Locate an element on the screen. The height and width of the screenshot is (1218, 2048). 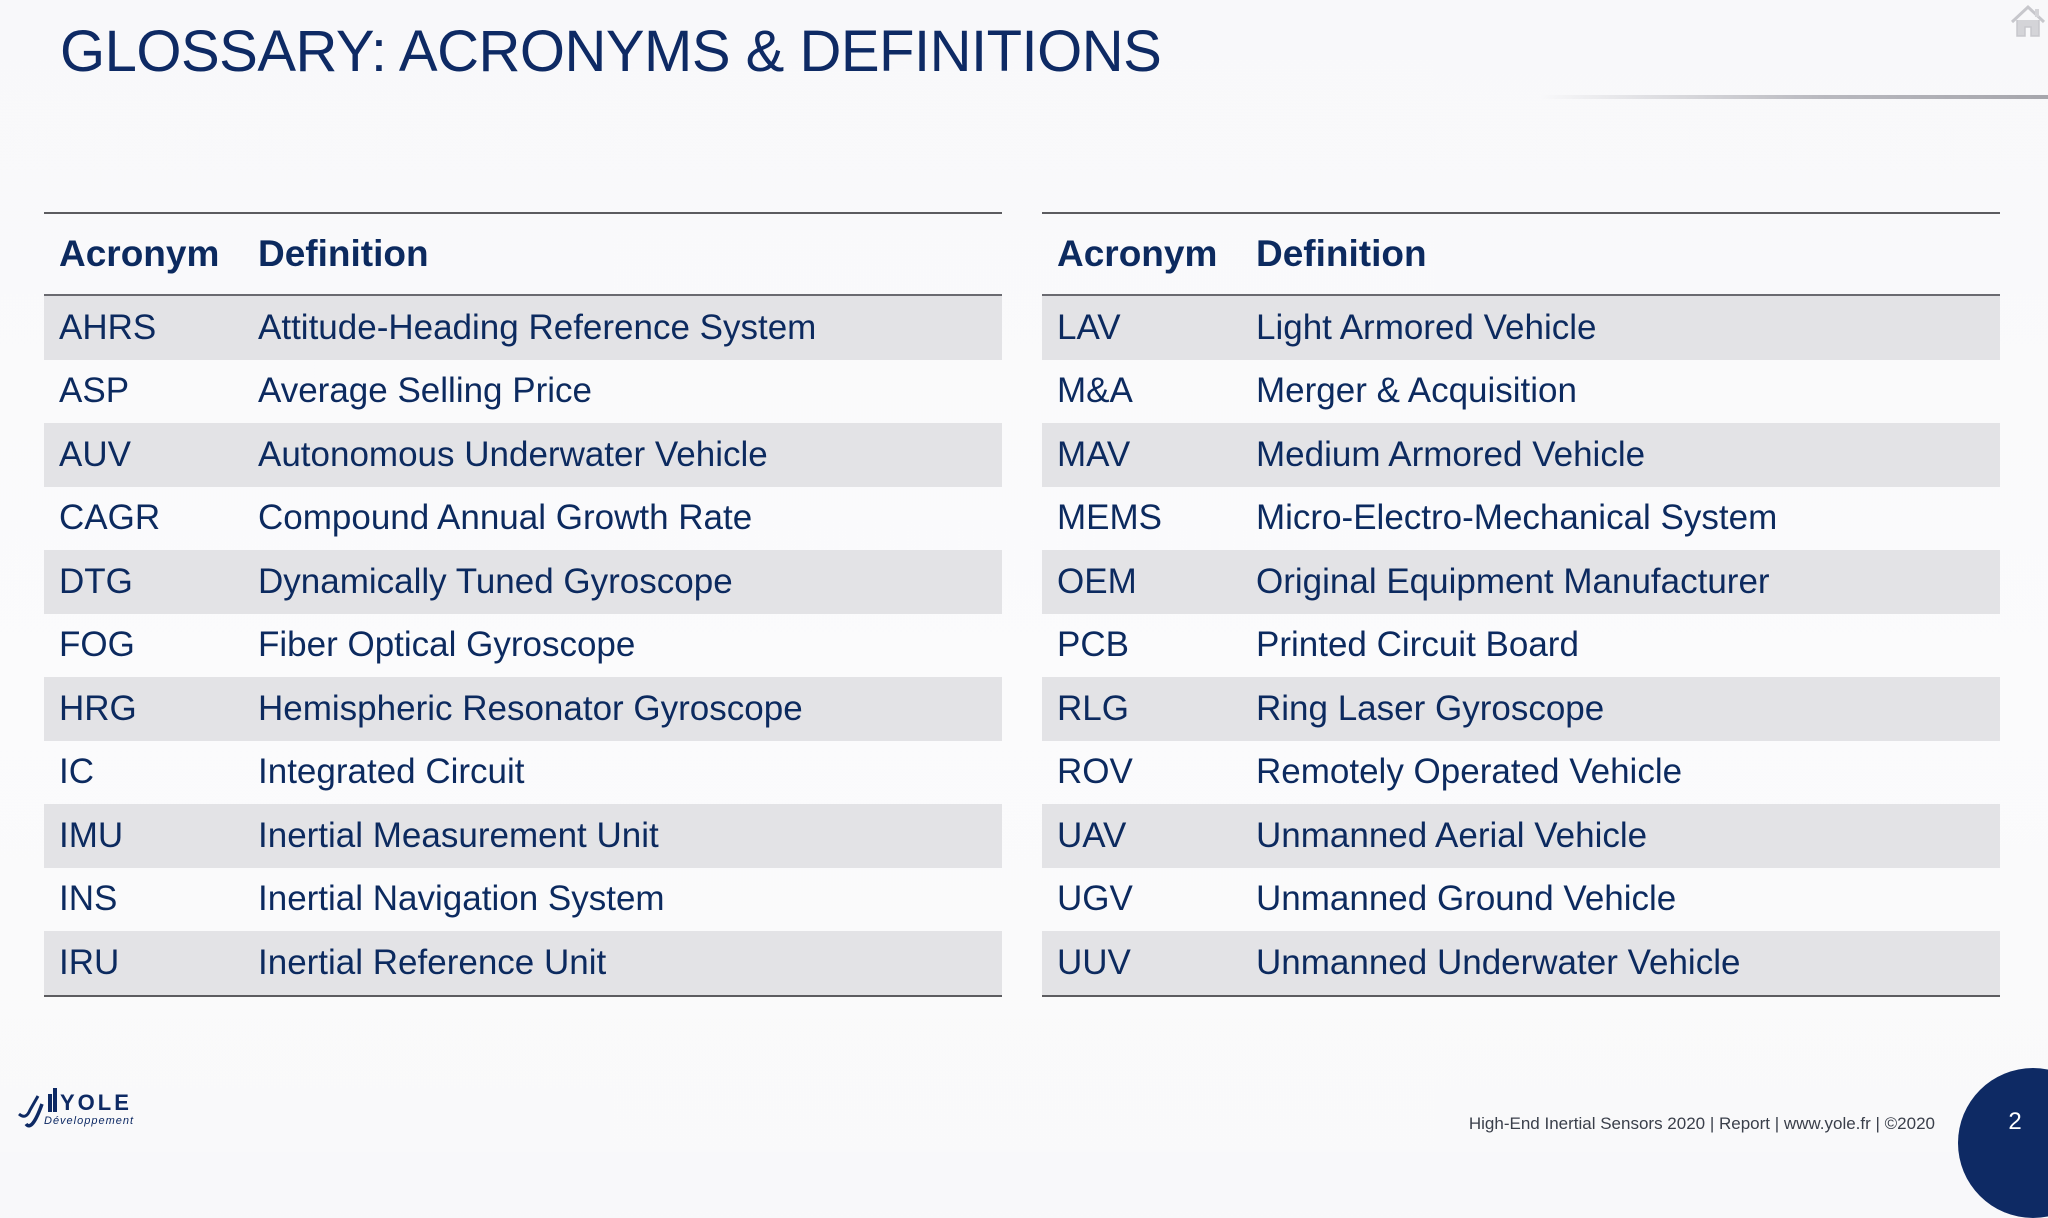
table-row: PCB Printed Circuit Board is located at coordinates (1521, 646).